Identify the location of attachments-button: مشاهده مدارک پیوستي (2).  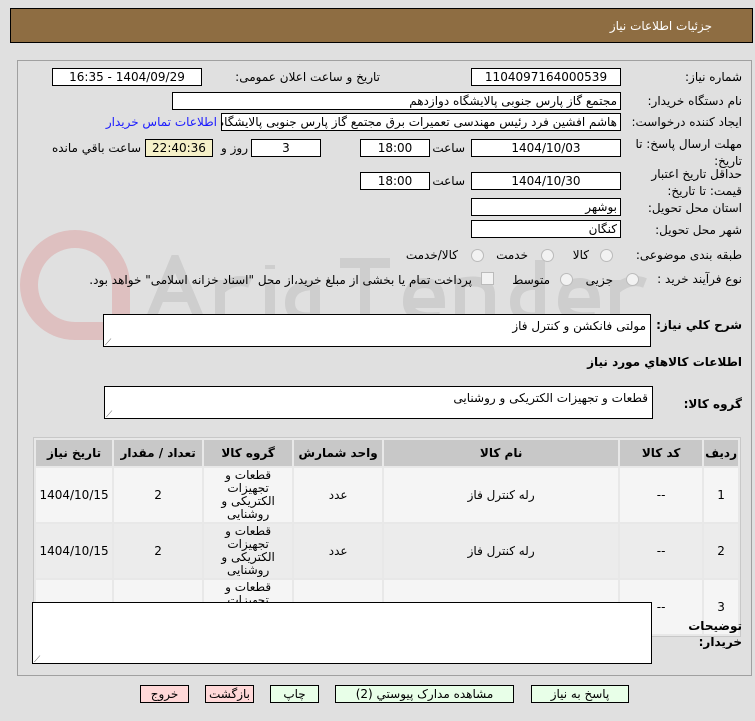
(424, 694).